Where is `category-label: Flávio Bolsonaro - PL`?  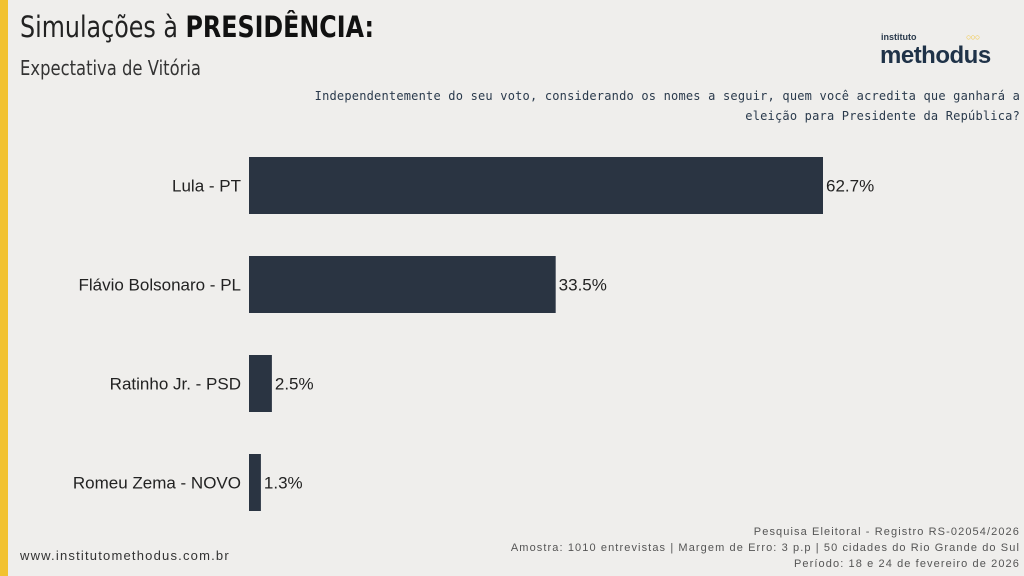 category-label: Flávio Bolsonaro - PL is located at coordinates (159, 285).